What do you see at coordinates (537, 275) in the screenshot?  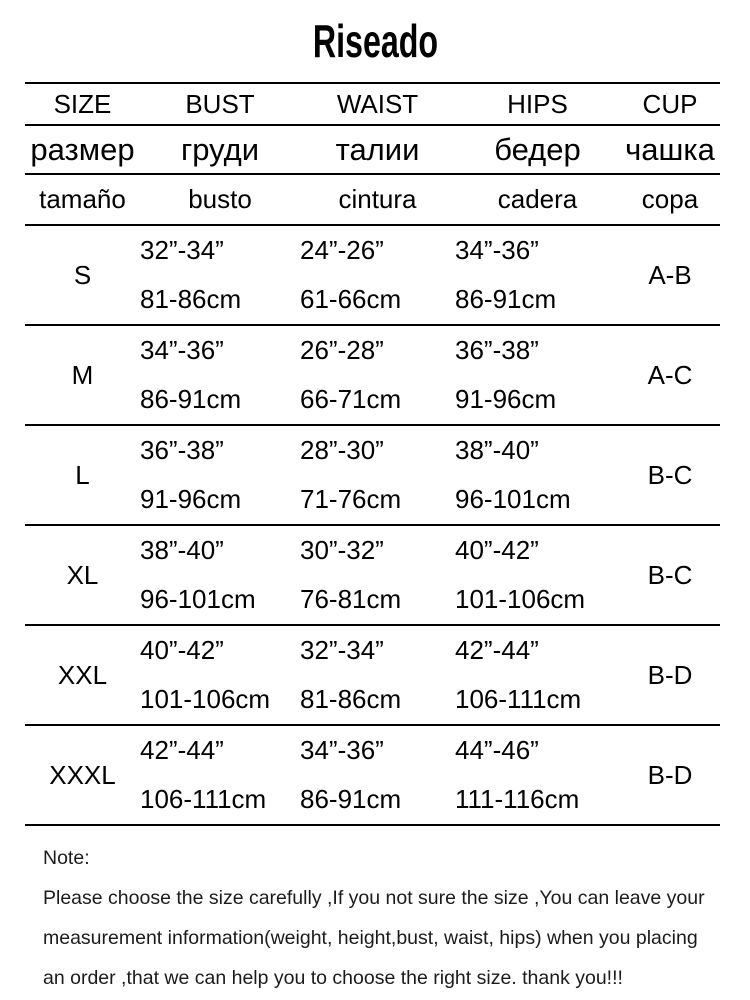 I see `hips-measurement: 34”-36” 86-91cm` at bounding box center [537, 275].